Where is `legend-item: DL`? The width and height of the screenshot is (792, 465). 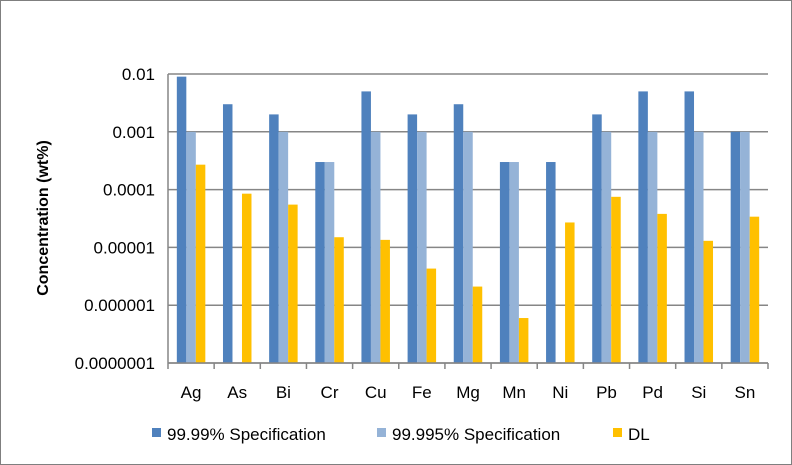
legend-item: DL is located at coordinates (631, 434).